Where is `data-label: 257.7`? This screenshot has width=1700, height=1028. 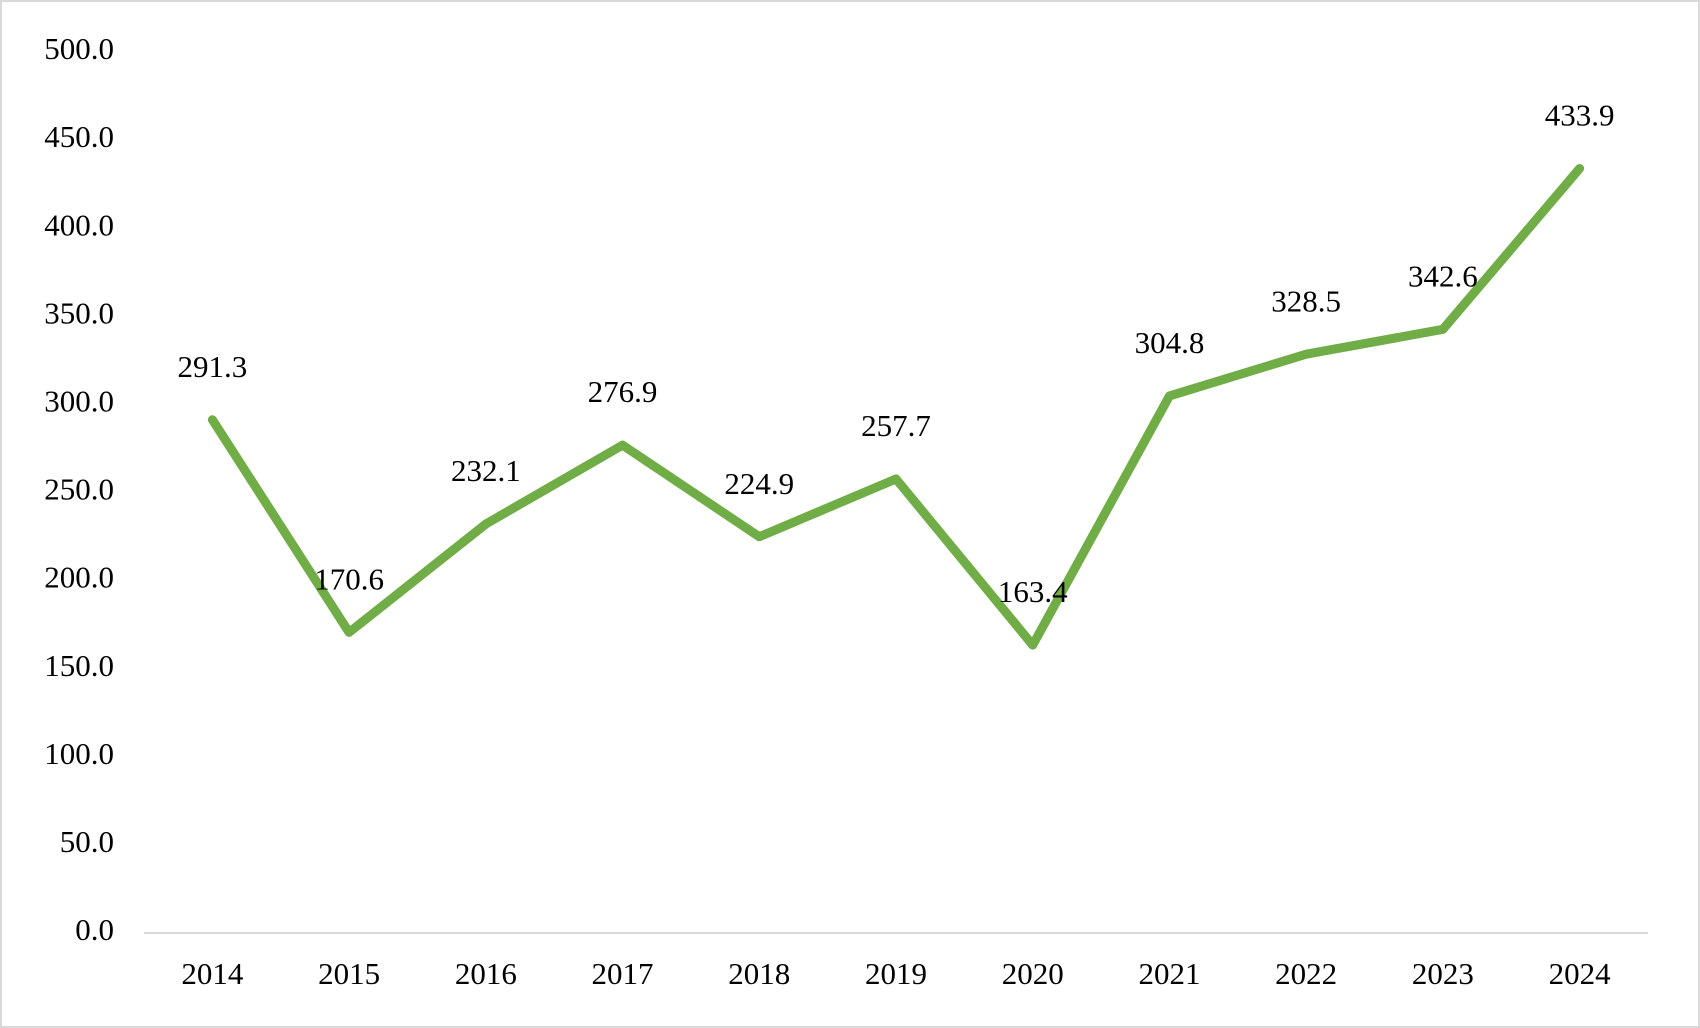 data-label: 257.7 is located at coordinates (896, 425).